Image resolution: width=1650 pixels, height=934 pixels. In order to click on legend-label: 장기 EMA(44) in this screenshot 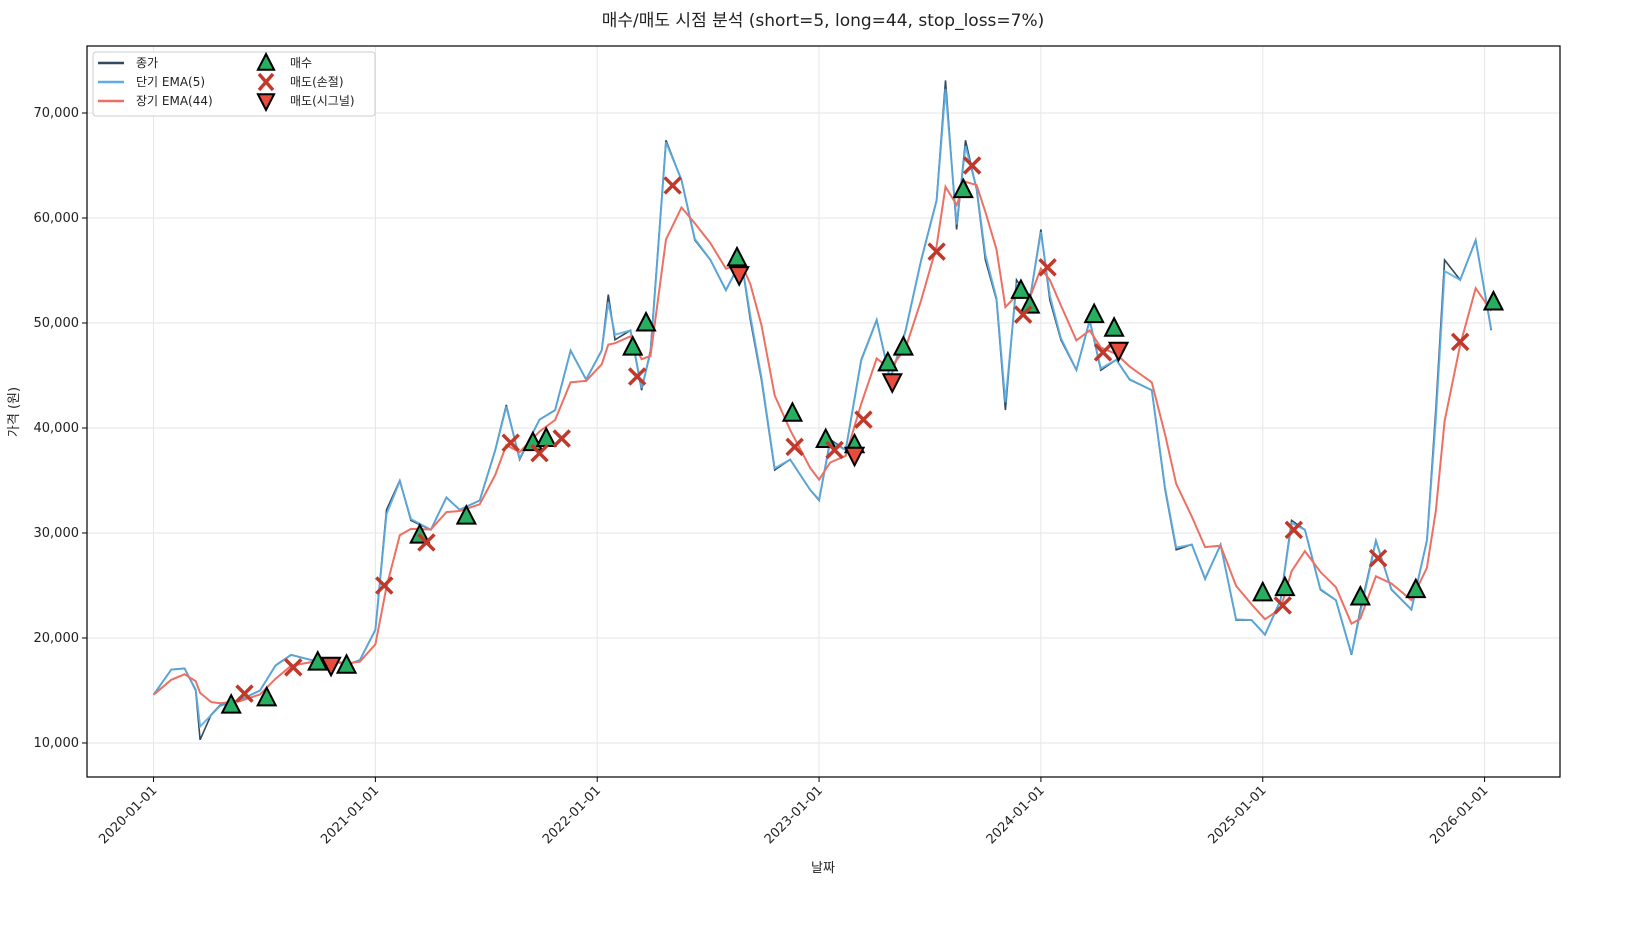, I will do `click(174, 101)`.